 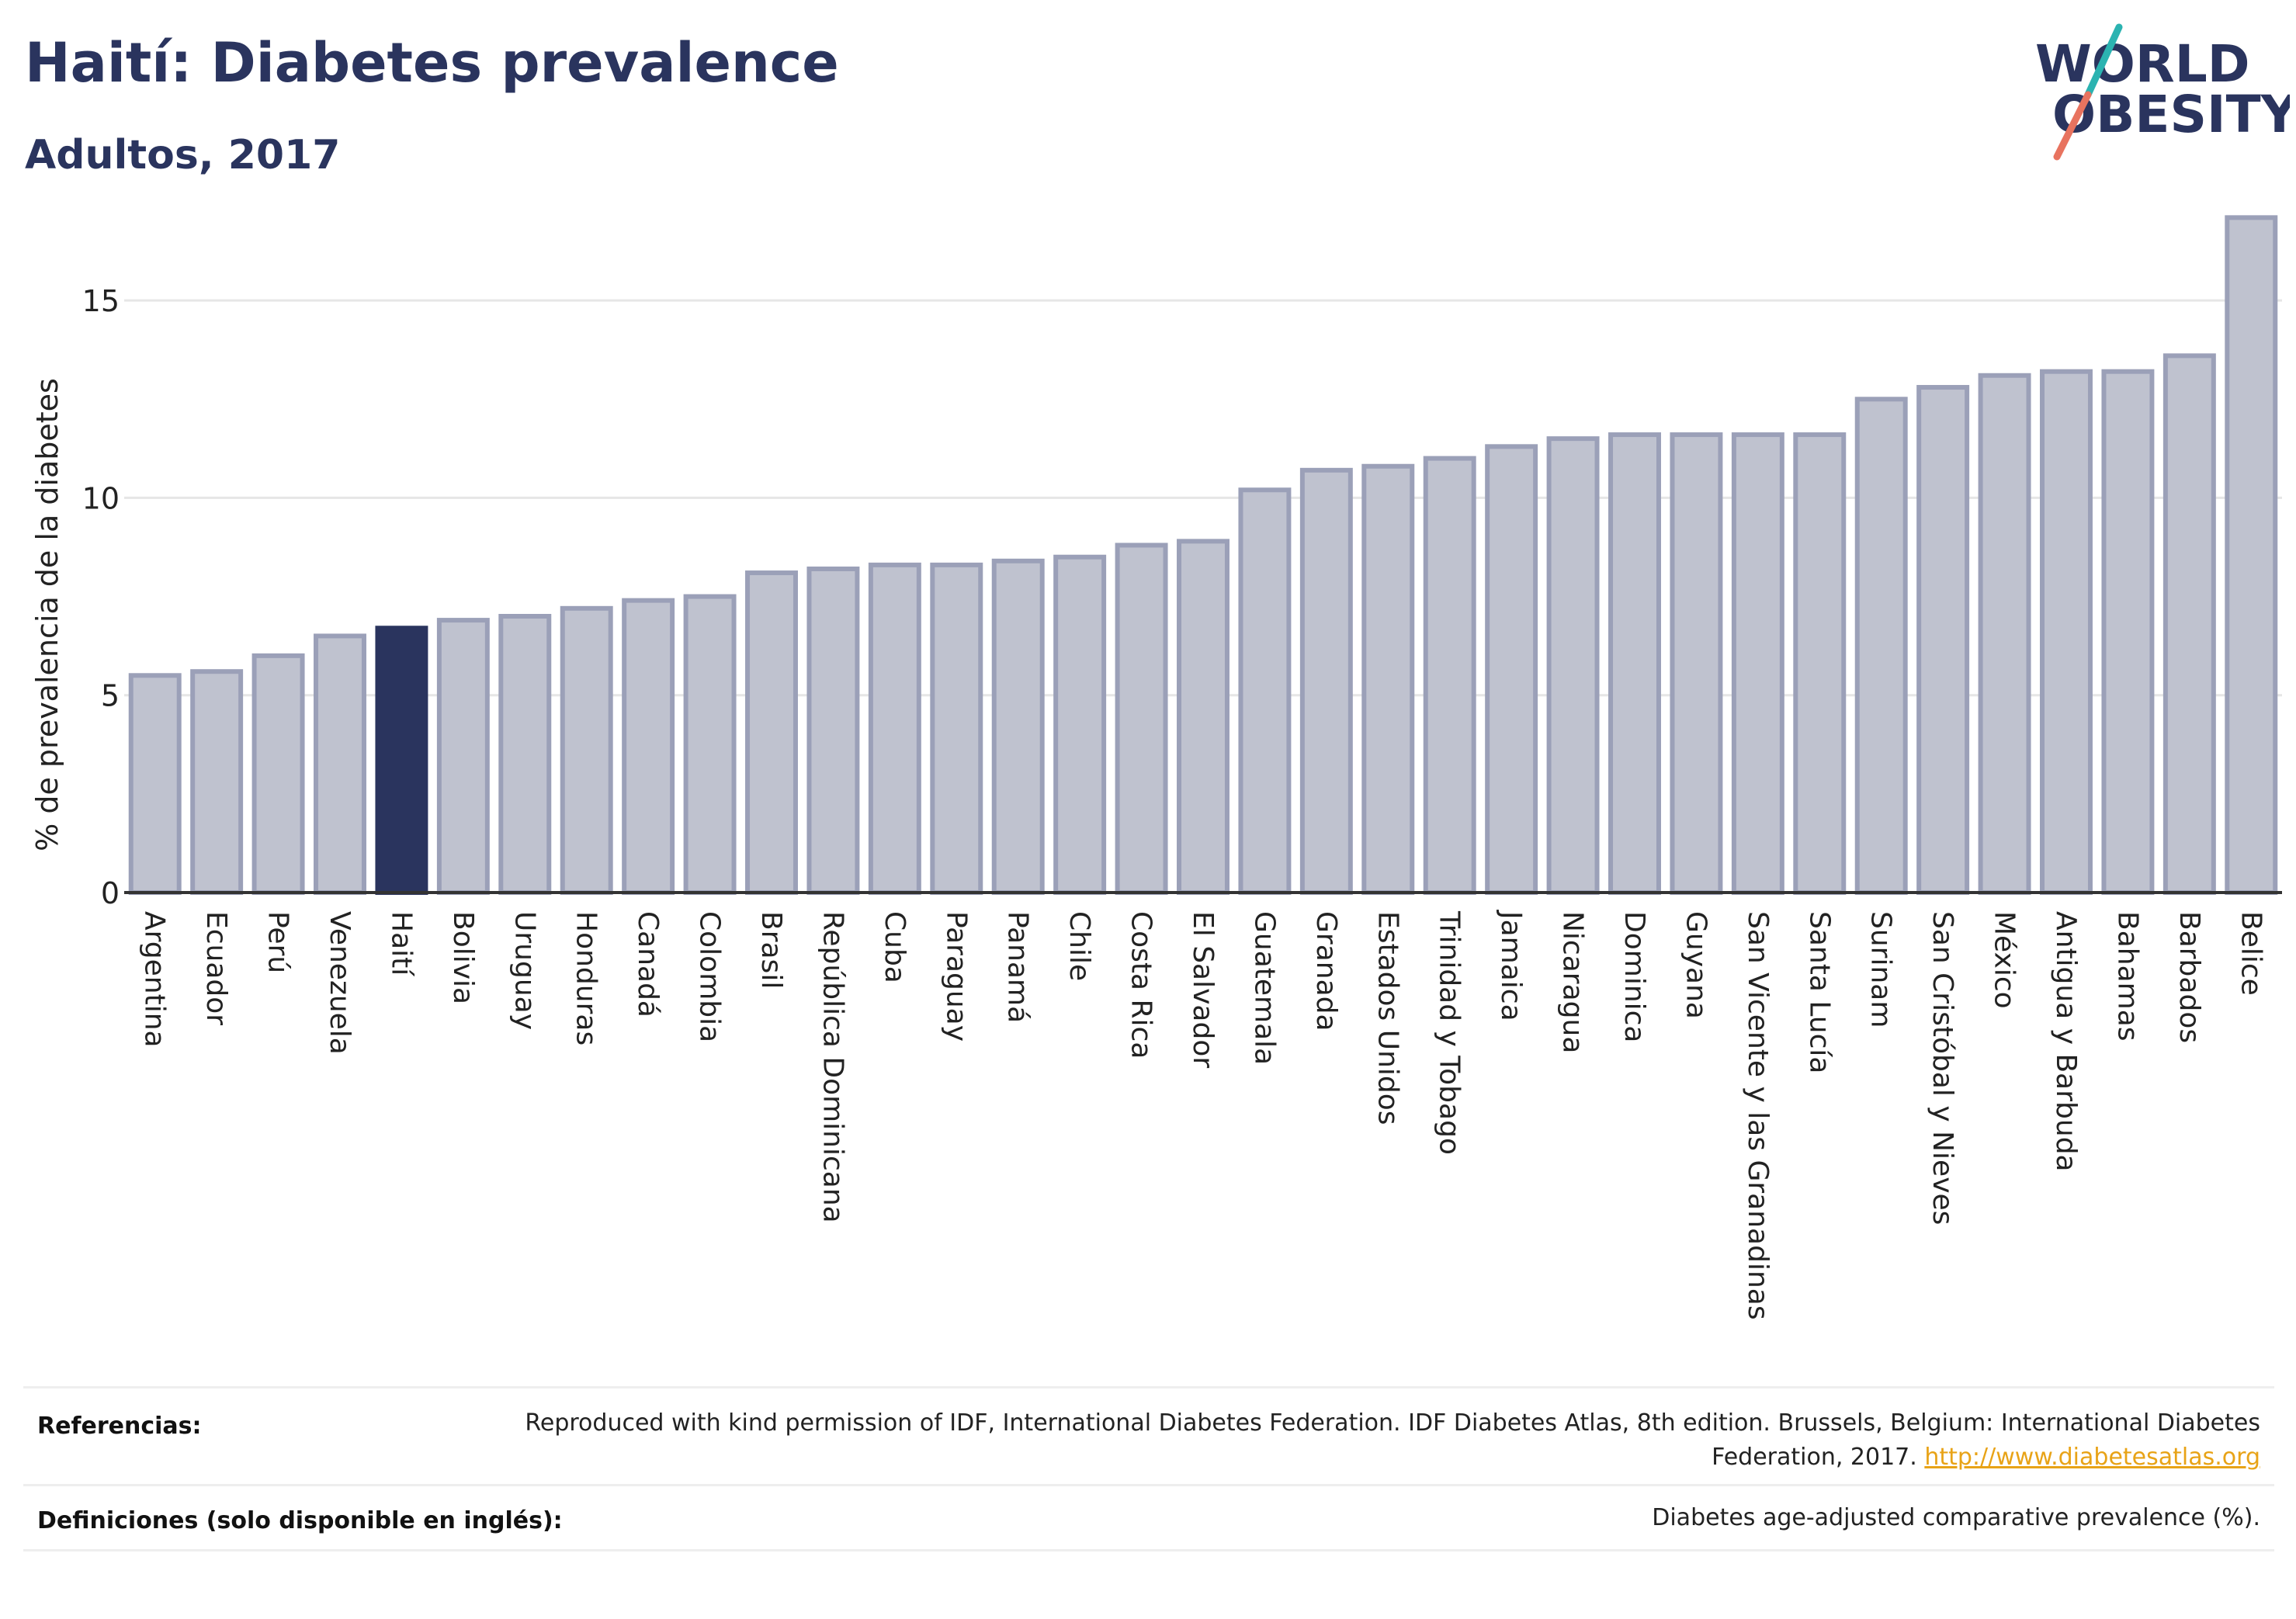 What do you see at coordinates (2066, 632) in the screenshot?
I see `bar-antigua-y-barbuda` at bounding box center [2066, 632].